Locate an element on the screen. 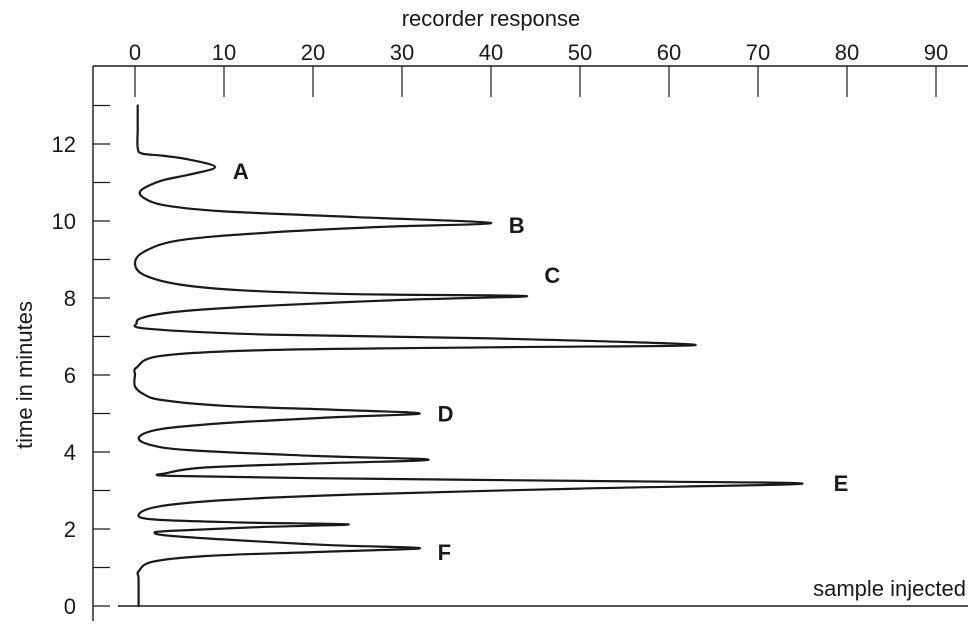 This screenshot has width=968, height=626. y-tick-label: 4 is located at coordinates (70, 452).